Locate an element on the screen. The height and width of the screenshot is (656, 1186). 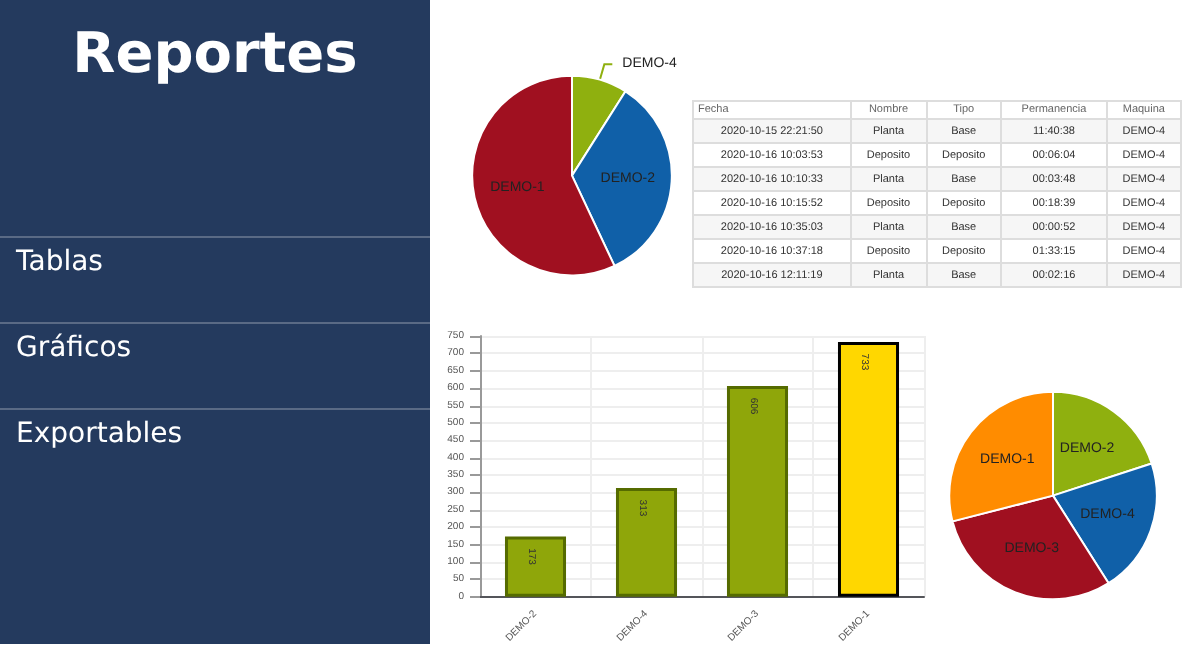
text: Tablas is located at coordinates (215, 261).